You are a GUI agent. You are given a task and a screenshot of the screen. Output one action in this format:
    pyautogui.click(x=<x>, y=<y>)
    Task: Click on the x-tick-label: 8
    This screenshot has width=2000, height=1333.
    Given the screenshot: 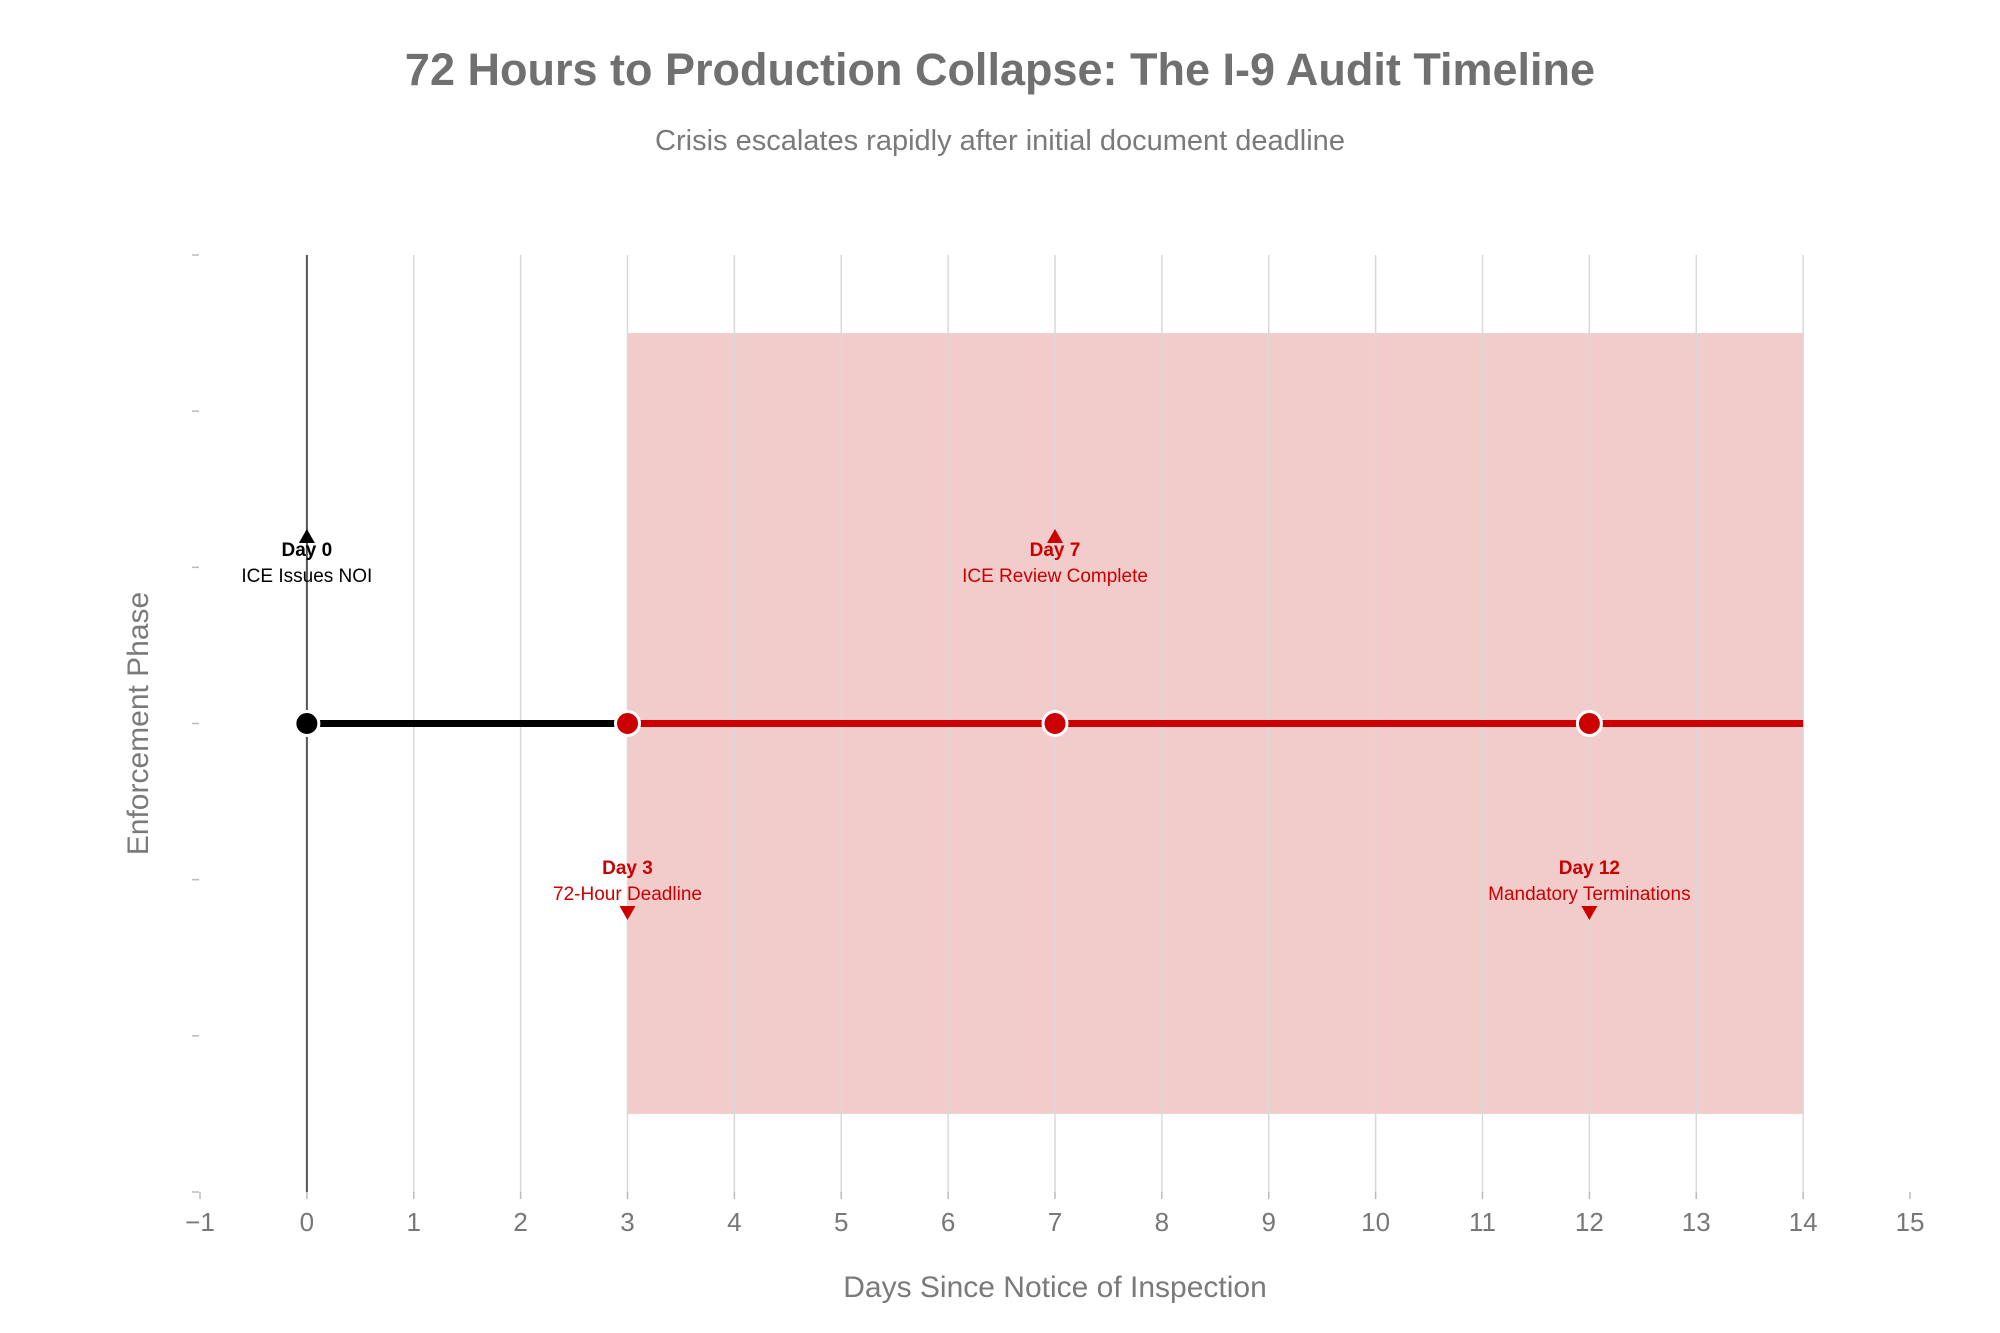 What is the action you would take?
    pyautogui.click(x=1162, y=1222)
    